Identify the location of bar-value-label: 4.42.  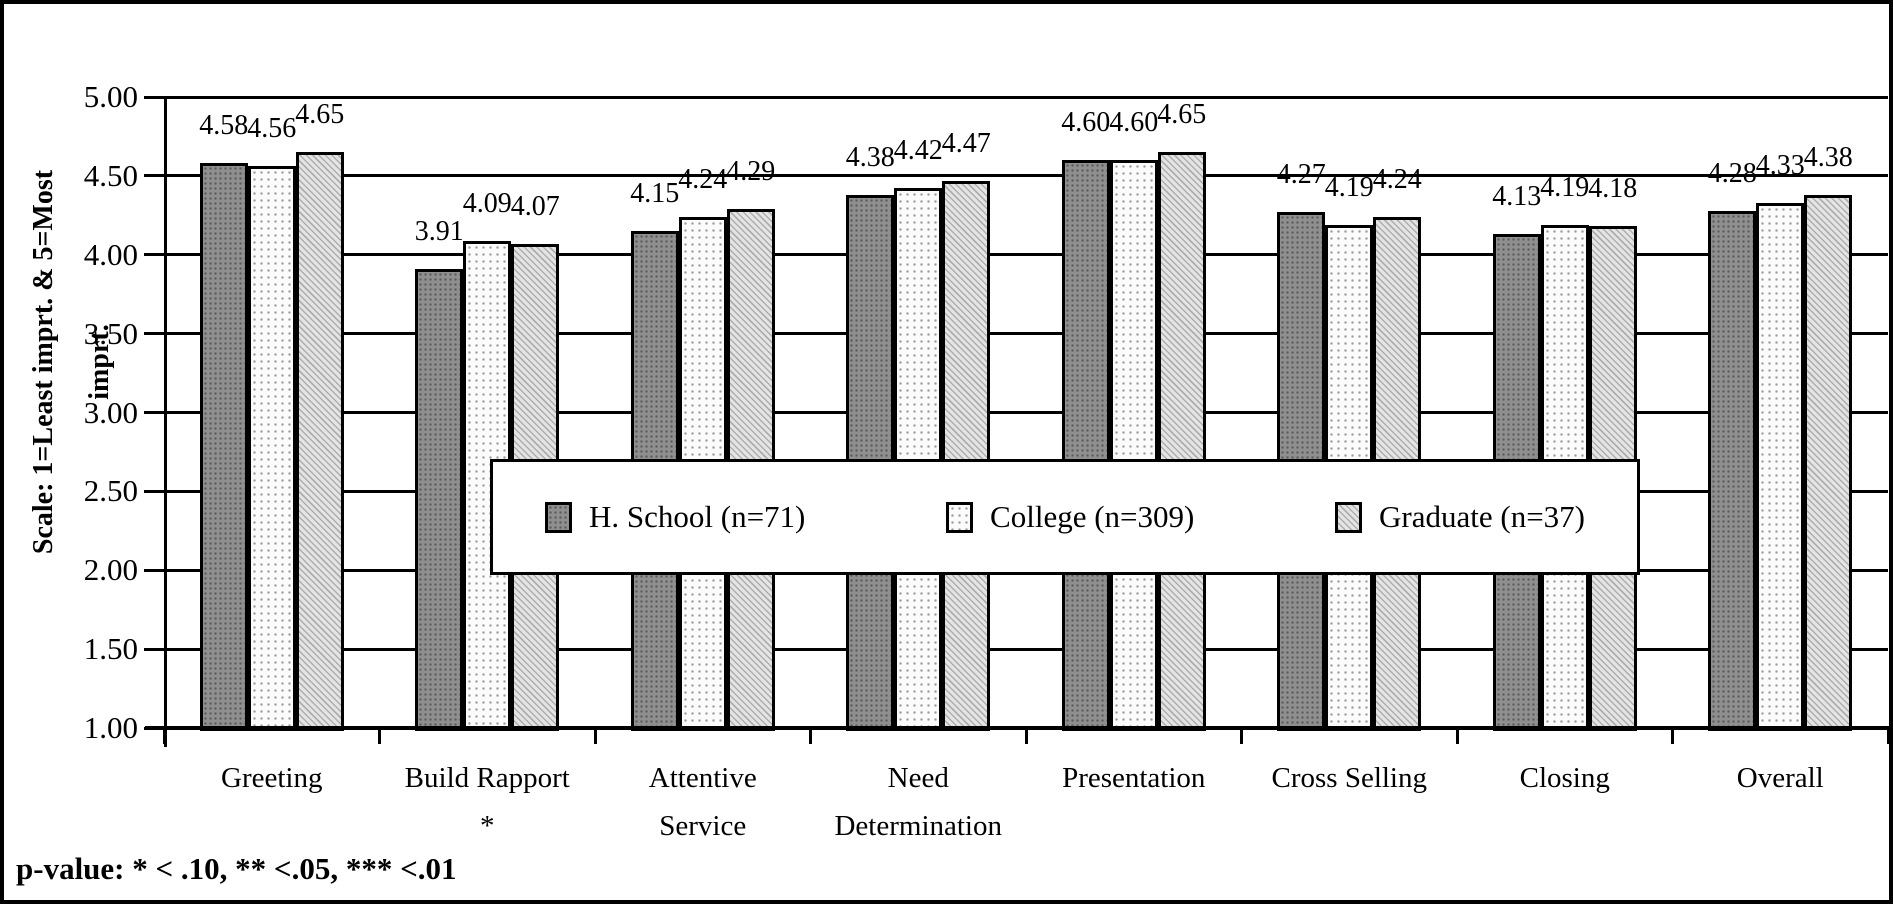
(918, 151).